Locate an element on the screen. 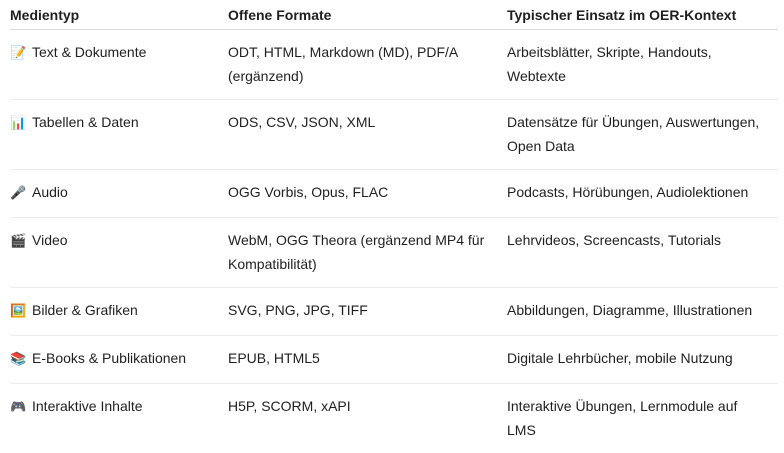 The width and height of the screenshot is (784, 453). cell-formats: SVG, PNG, JPG, TIFF is located at coordinates (367, 312).